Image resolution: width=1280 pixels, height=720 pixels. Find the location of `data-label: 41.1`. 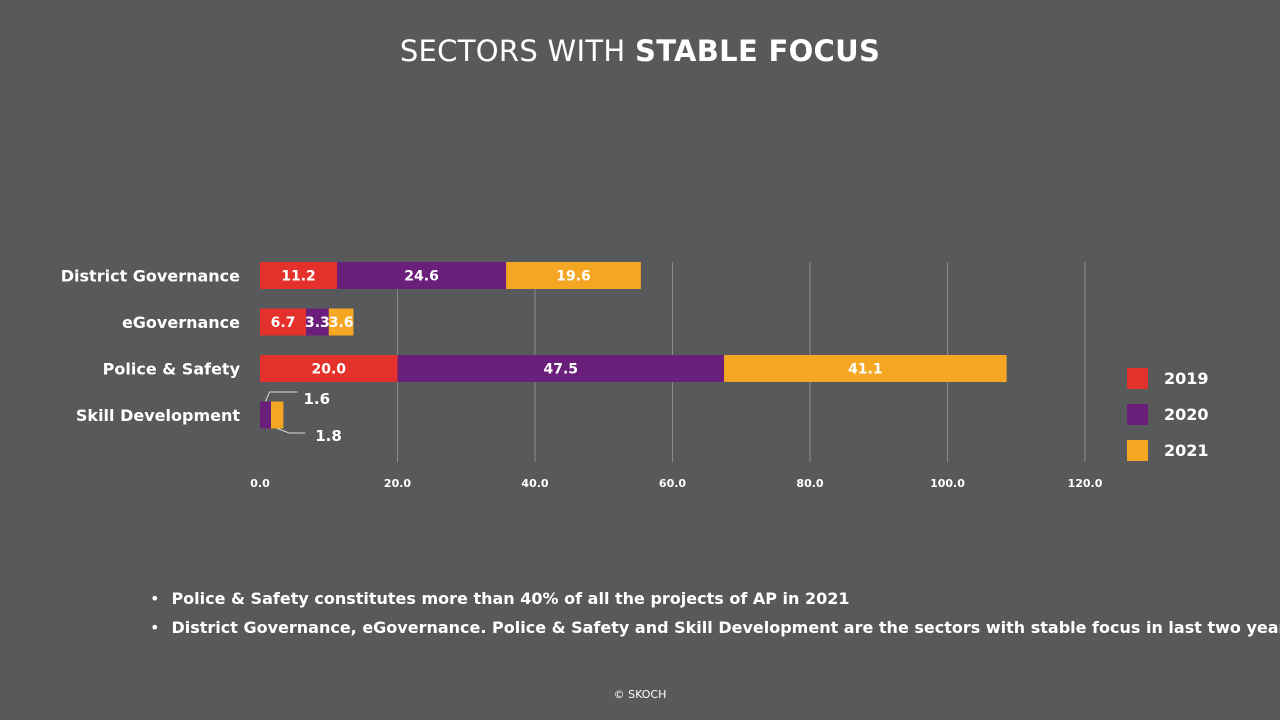

data-label: 41.1 is located at coordinates (865, 370).